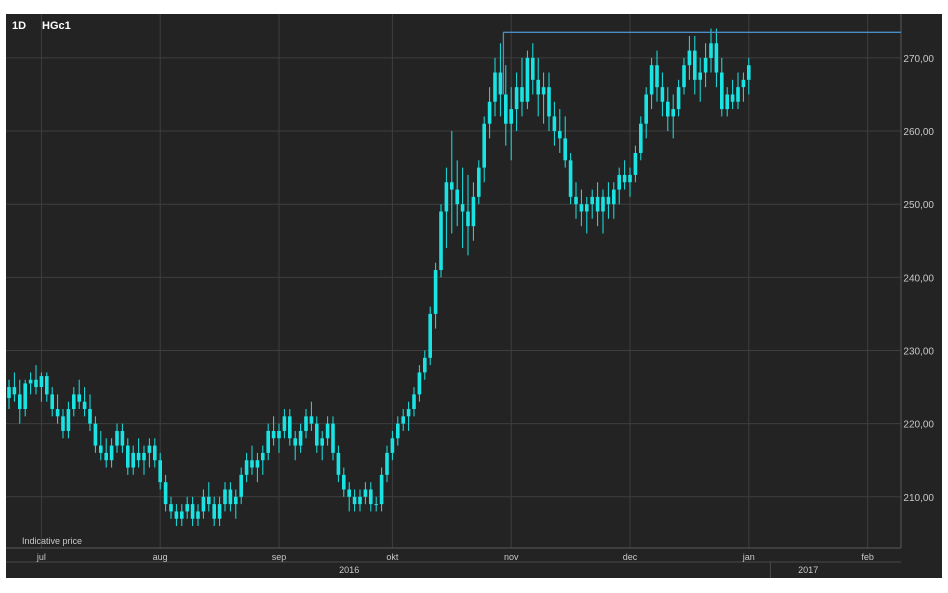  I want to click on year-label: 2017, so click(808, 570).